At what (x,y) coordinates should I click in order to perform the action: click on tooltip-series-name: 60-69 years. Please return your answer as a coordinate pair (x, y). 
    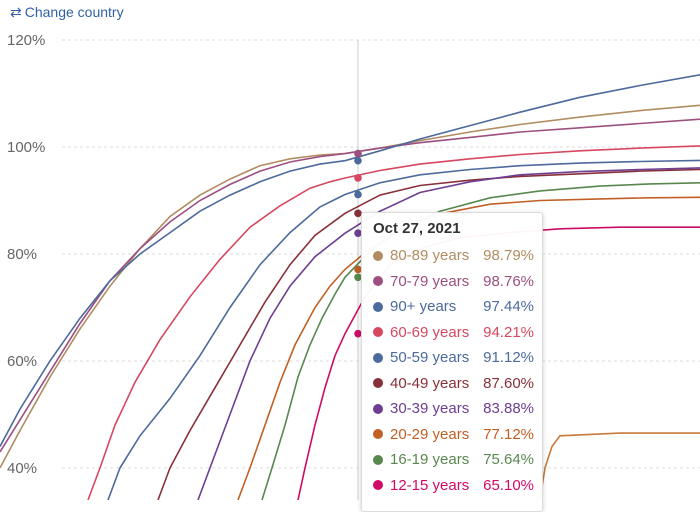
    Looking at the image, I should click on (430, 332).